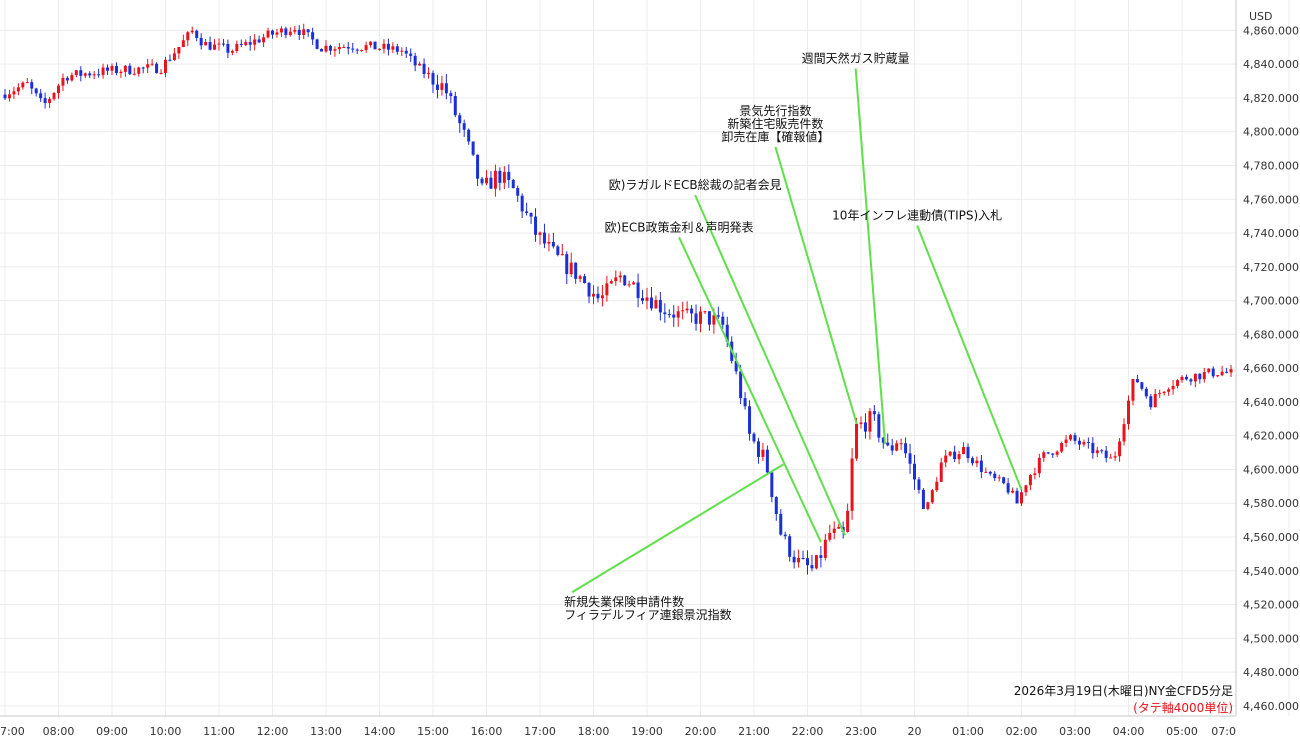  I want to click on y-tick-label: 4,600.000, so click(1271, 469).